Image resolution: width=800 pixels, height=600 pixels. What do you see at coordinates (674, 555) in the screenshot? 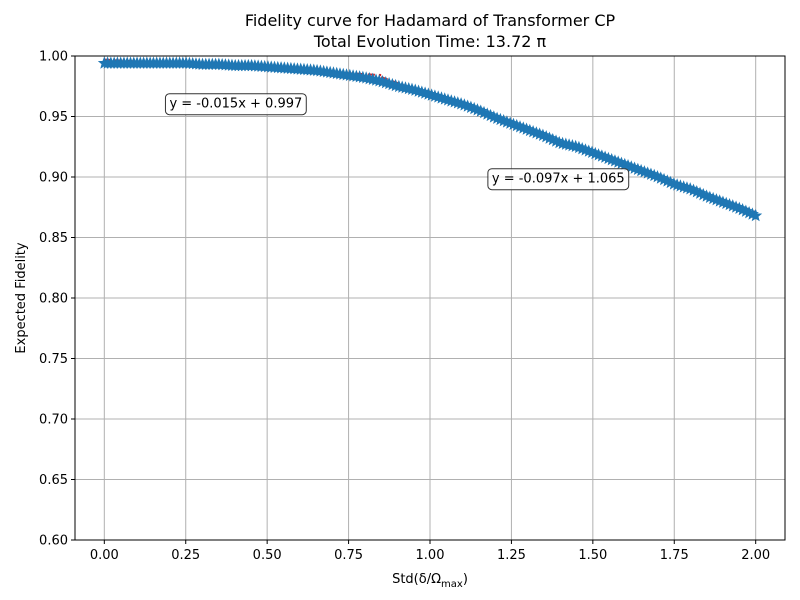
I see `x-tick-label: 1.75` at bounding box center [674, 555].